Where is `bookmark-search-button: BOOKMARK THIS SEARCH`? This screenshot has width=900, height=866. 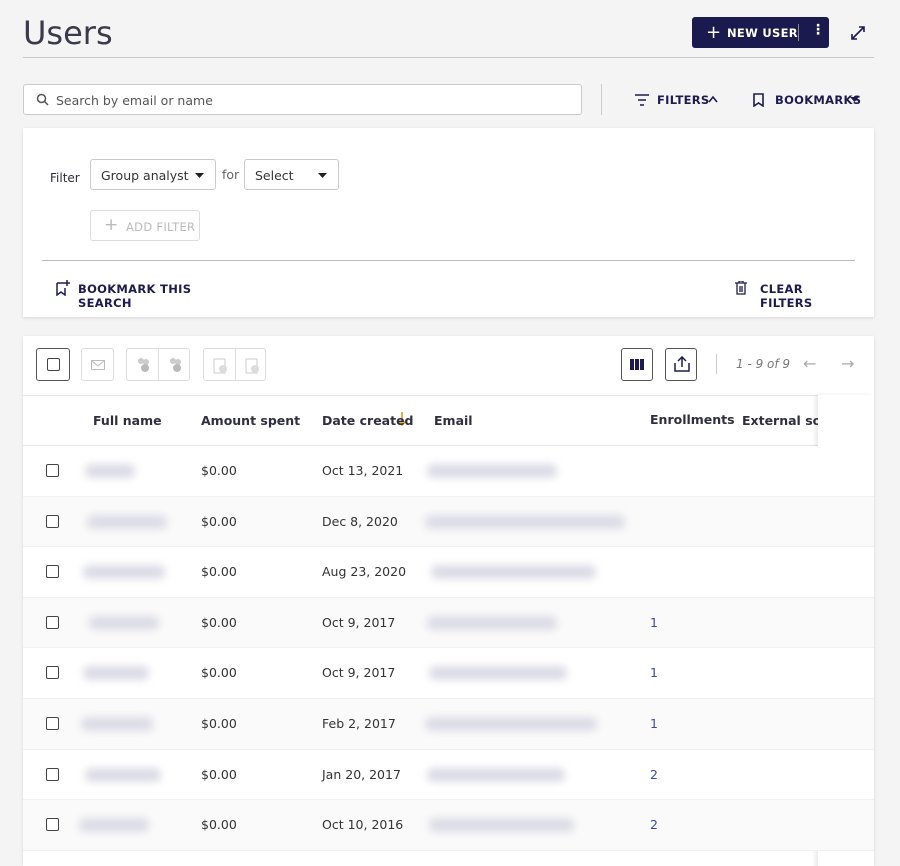
bookmark-search-button: BOOKMARK THIS SEARCH is located at coordinates (136, 295).